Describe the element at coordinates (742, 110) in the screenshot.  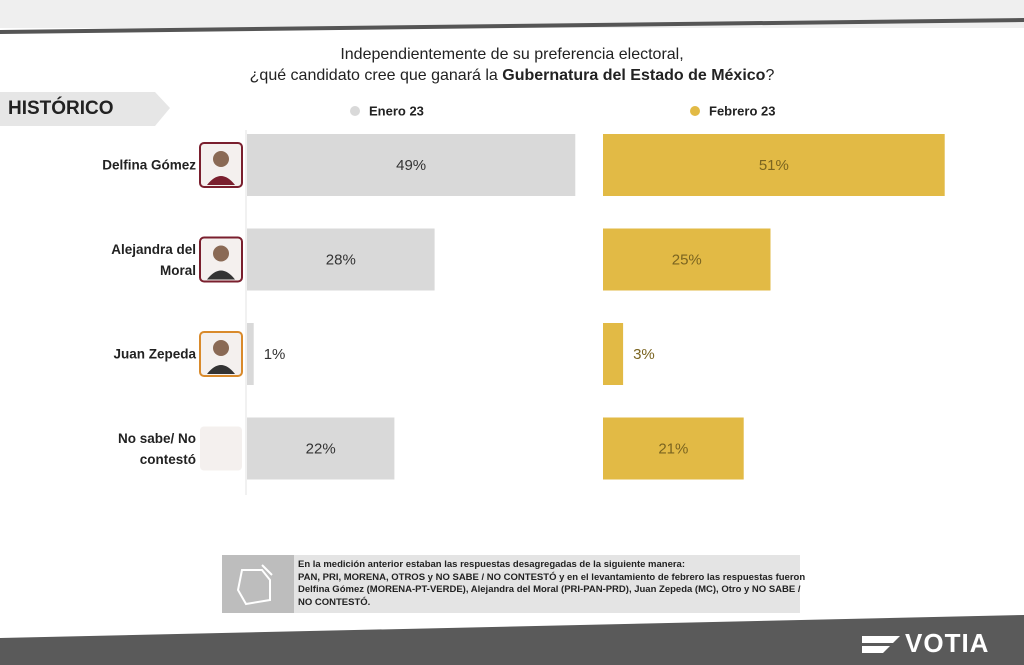
I see `legend-label: Febrero 23` at that location.